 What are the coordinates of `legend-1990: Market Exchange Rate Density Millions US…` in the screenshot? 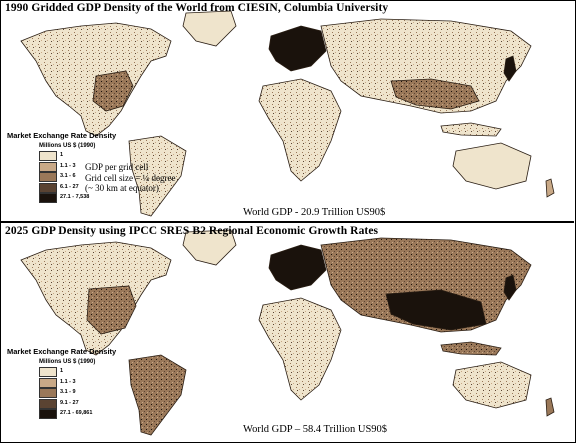 It's located at (132, 167).